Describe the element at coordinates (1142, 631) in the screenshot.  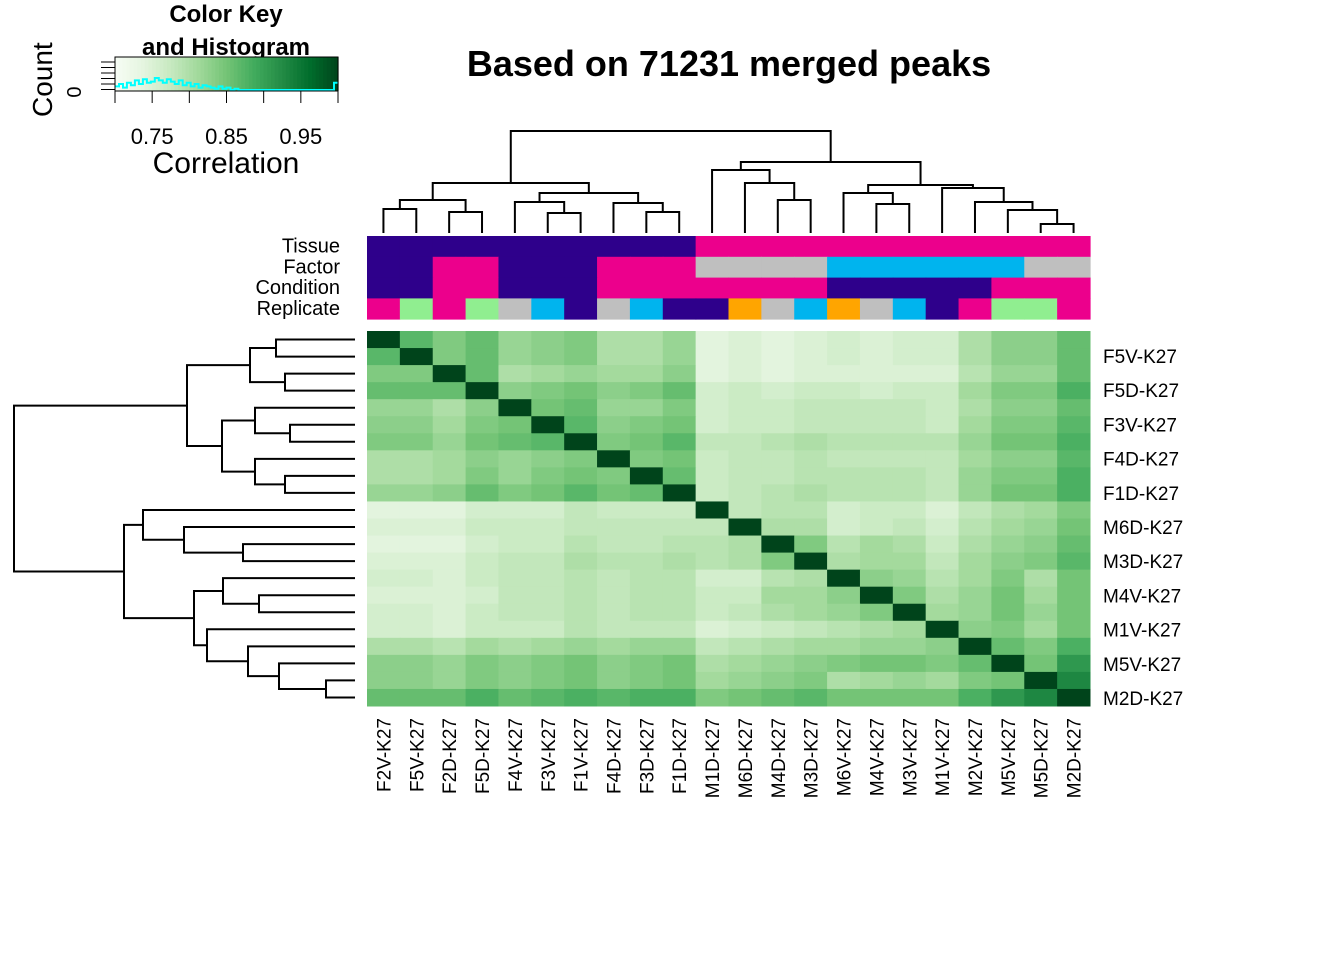
I see `row-label: M1V-K27` at that location.